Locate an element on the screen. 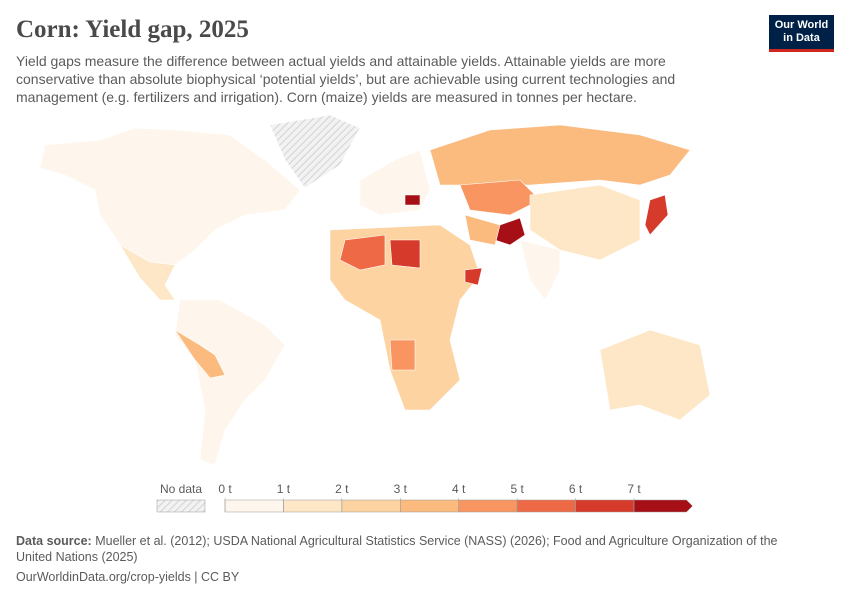 The image size is (850, 600). mexico is located at coordinates (147, 272).